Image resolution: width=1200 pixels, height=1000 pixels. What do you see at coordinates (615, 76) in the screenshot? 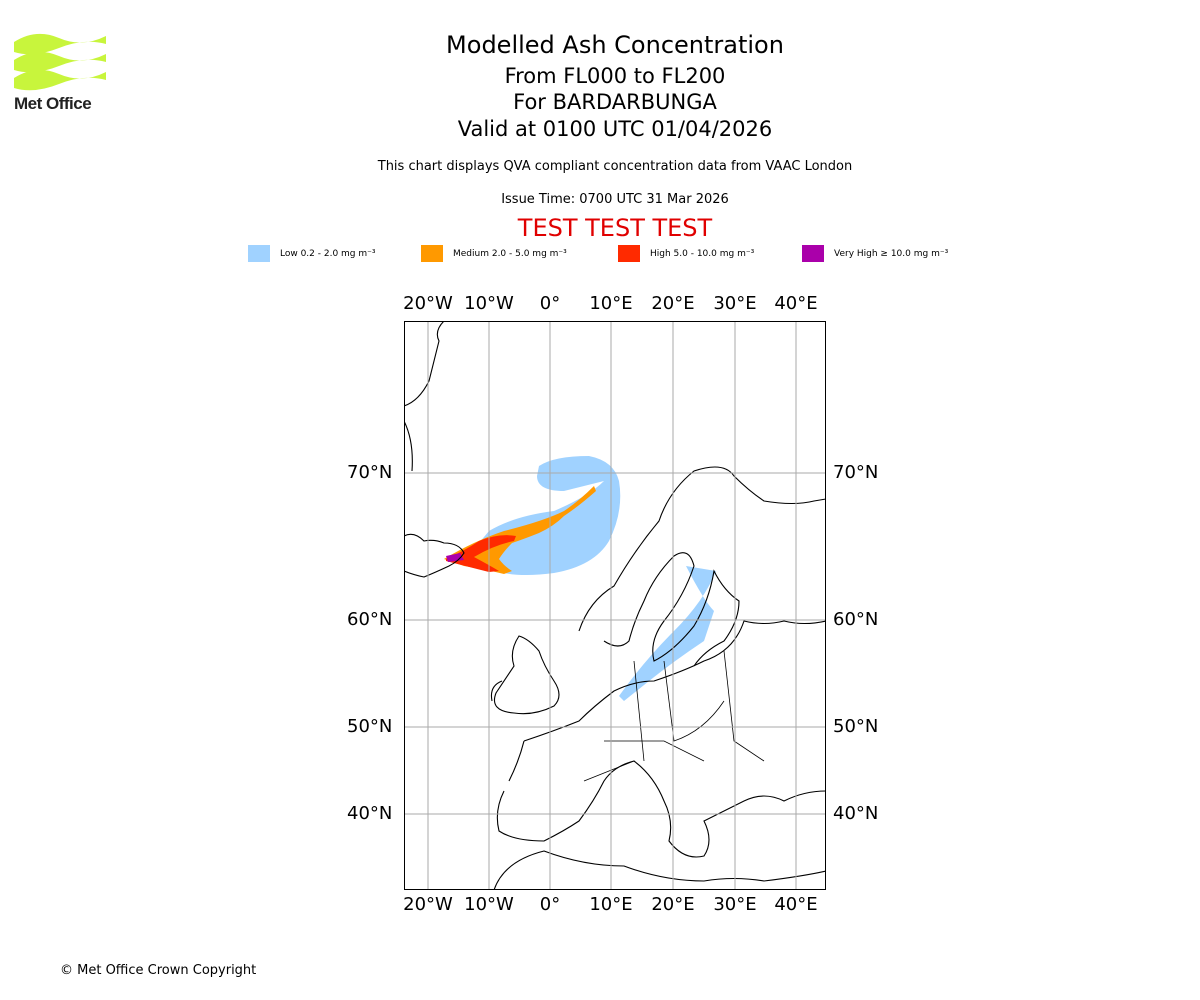
I see `flight-level-range: From FL000 to FL200` at bounding box center [615, 76].